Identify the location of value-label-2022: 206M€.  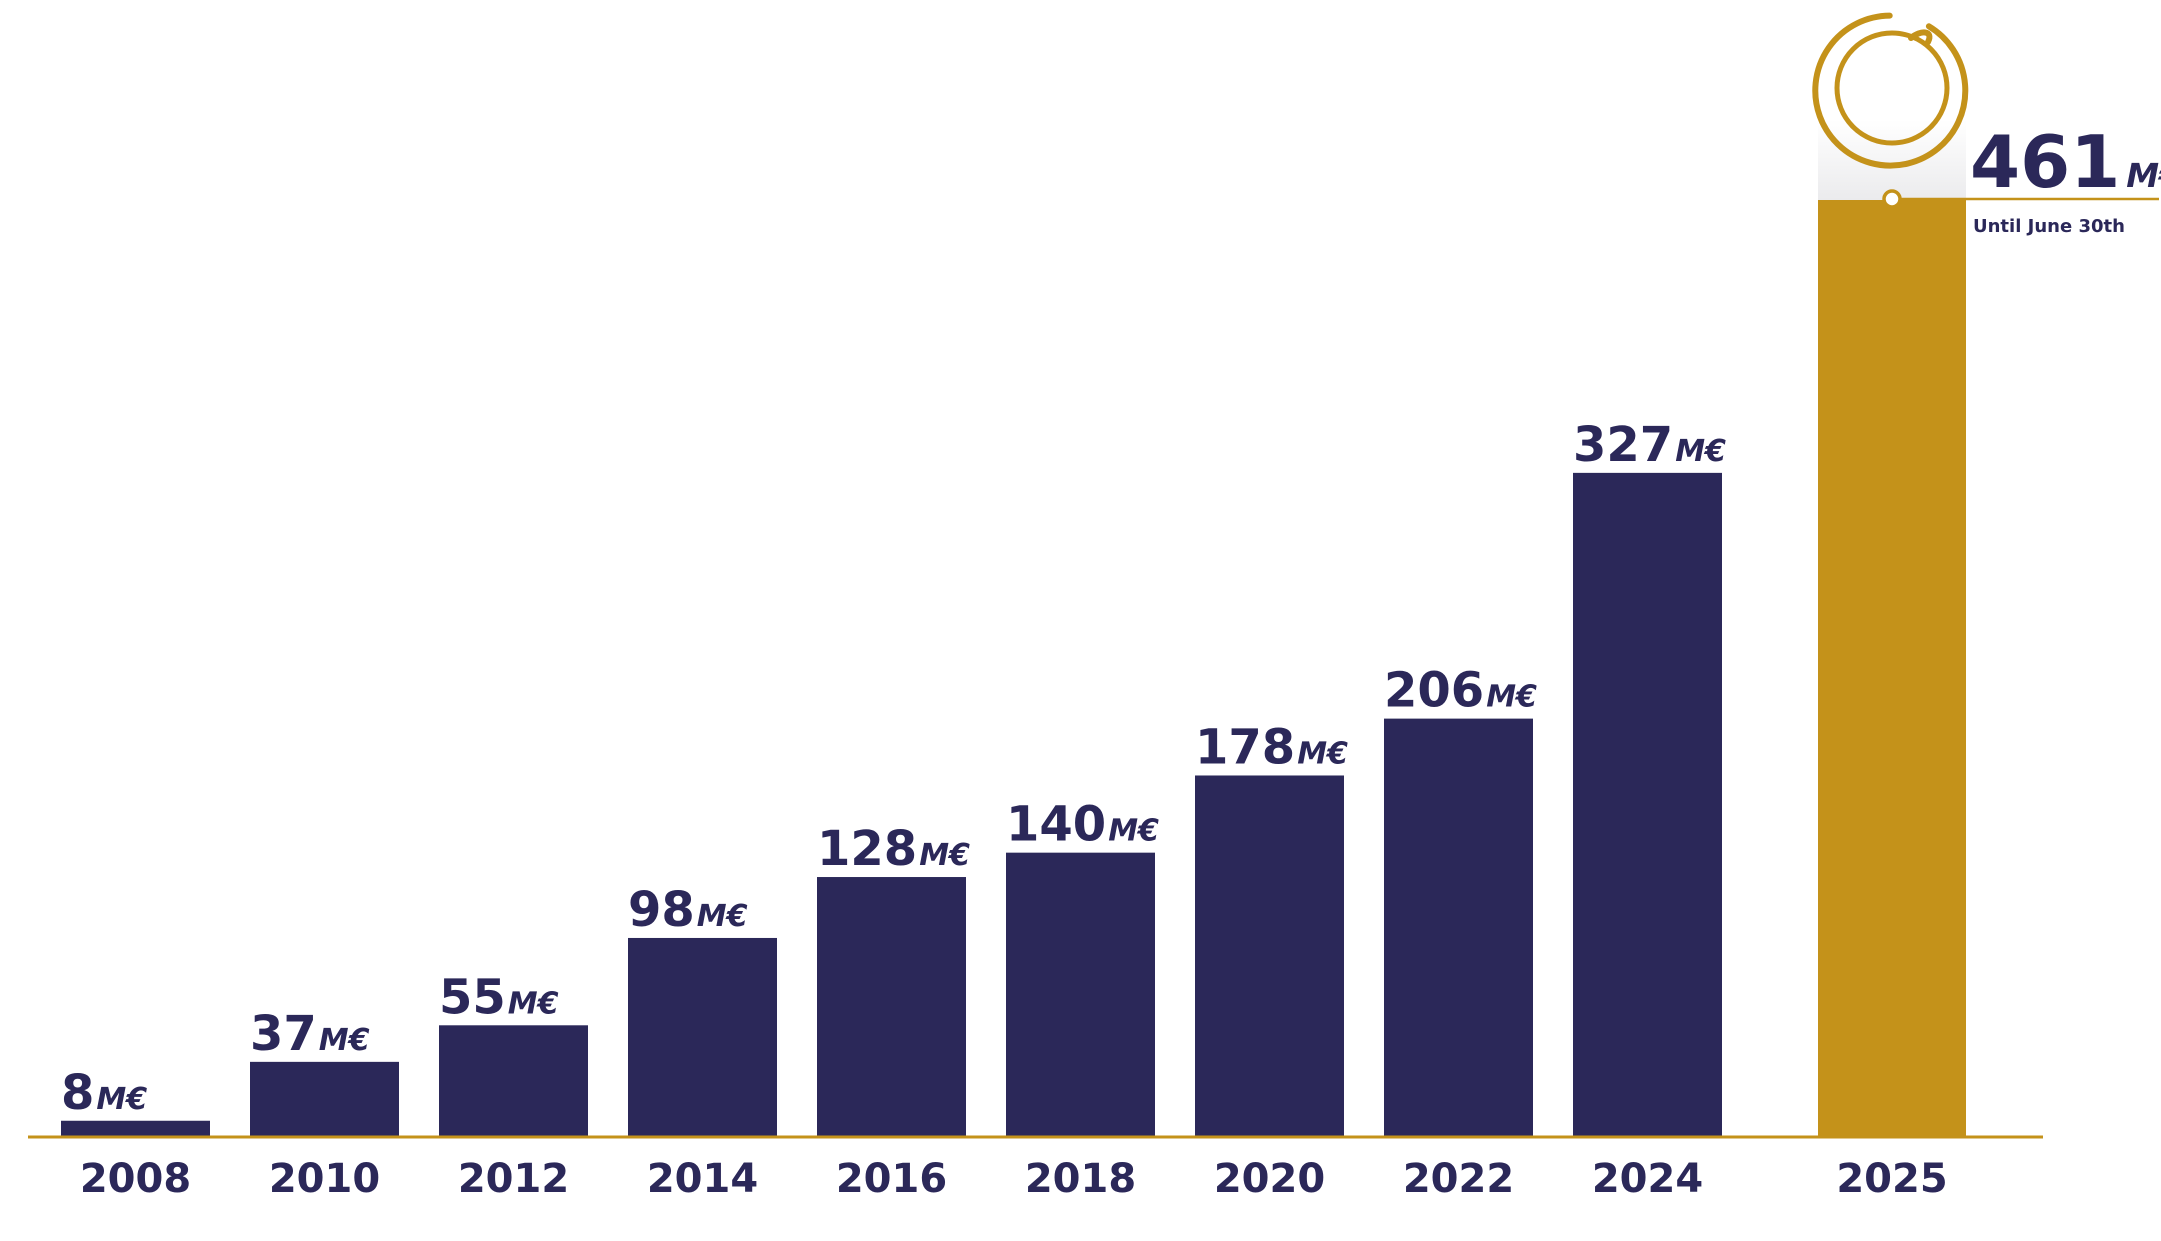
(1460, 691).